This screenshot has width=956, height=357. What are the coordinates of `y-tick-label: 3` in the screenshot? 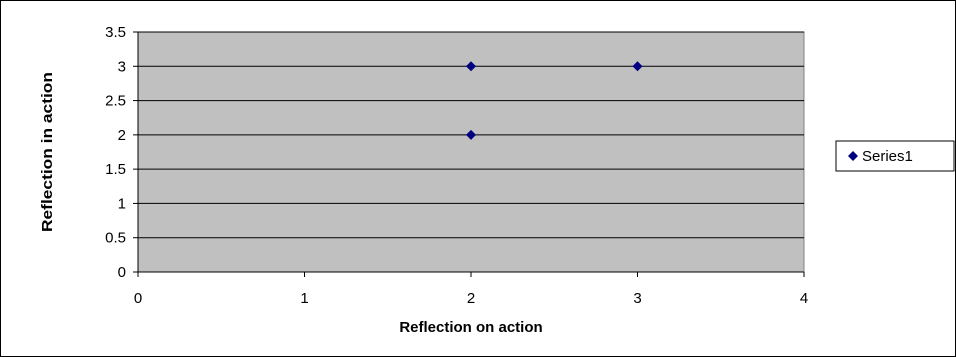 It's located at (122, 66).